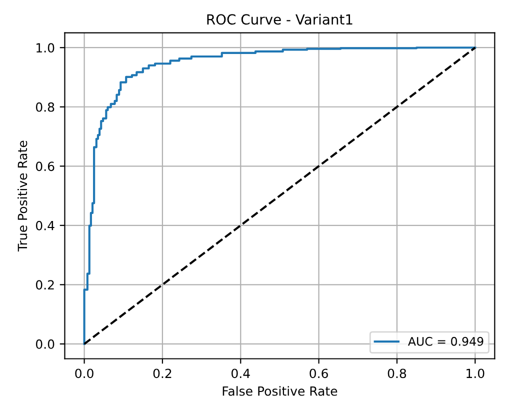  I want to click on y-axis-title: True Positive Rate, so click(22, 196).